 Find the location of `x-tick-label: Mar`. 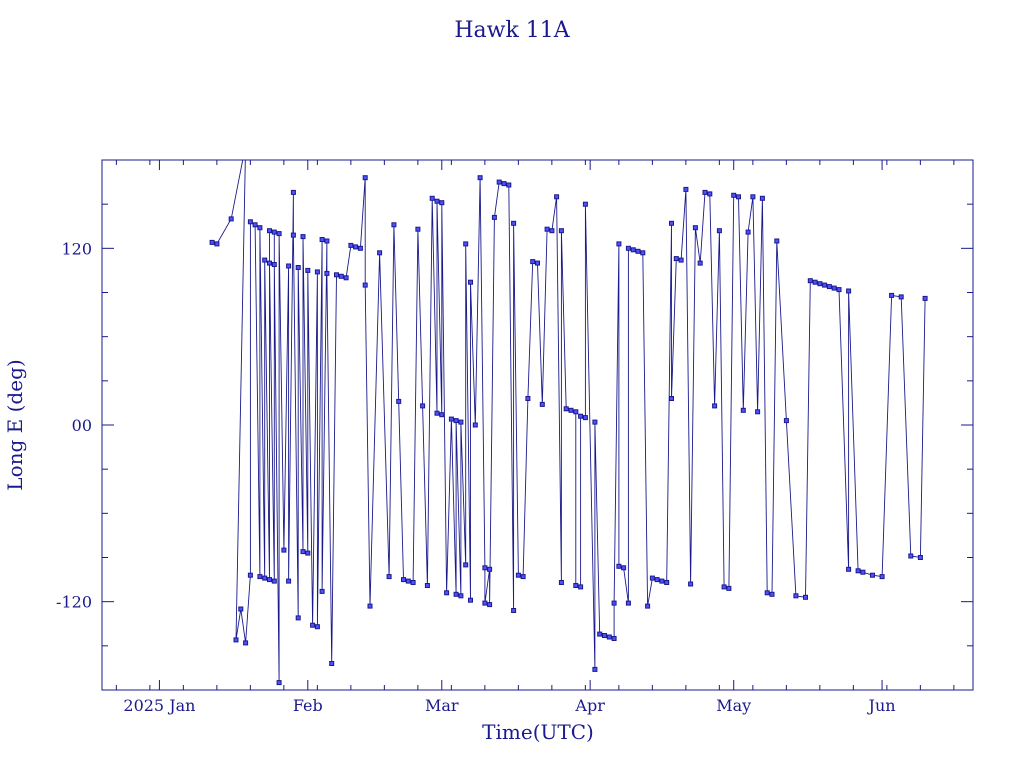

x-tick-label: Mar is located at coordinates (442, 705).